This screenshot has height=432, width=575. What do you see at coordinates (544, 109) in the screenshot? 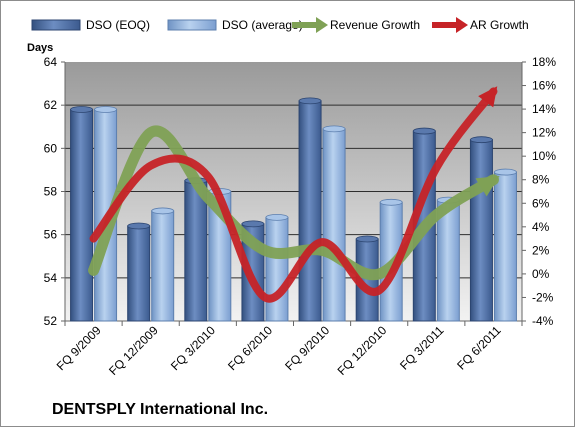
I see `y2-tick-label: 14%` at bounding box center [544, 109].